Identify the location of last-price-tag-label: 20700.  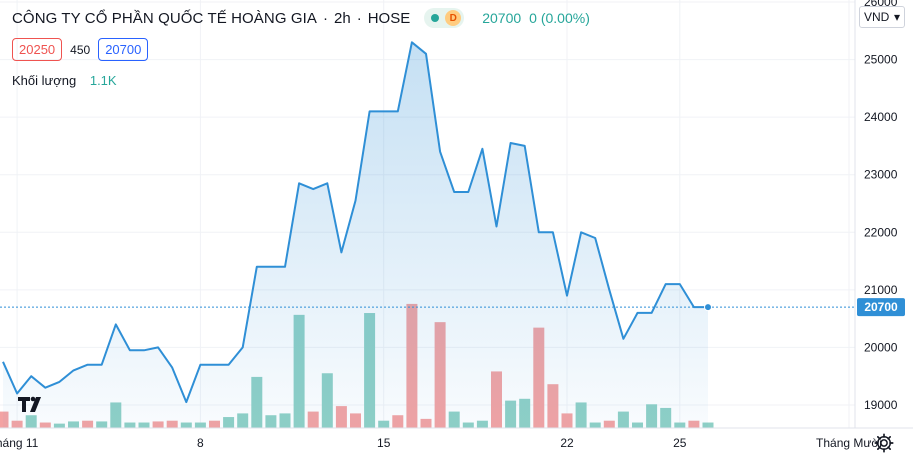
(881, 307).